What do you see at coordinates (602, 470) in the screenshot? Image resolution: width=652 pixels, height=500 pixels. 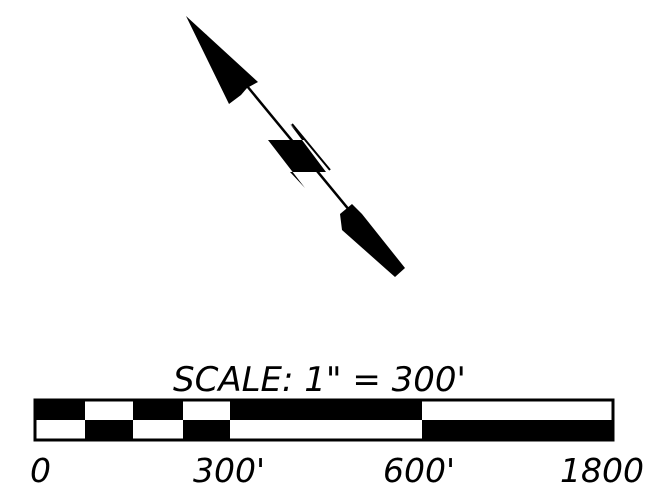 I see `scale-tick-label: 1800` at bounding box center [602, 470].